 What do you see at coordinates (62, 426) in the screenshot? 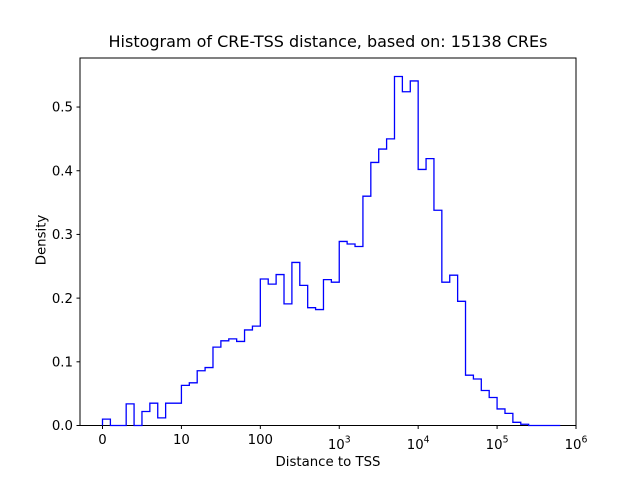
I see `y-axis-tick-label: 0.0` at bounding box center [62, 426].